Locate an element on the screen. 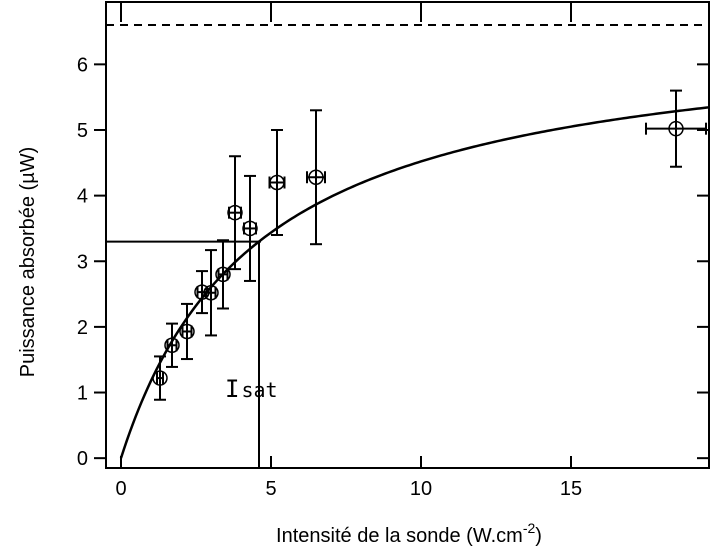 The width and height of the screenshot is (710, 552). x-tick-label: 15 is located at coordinates (571, 489).